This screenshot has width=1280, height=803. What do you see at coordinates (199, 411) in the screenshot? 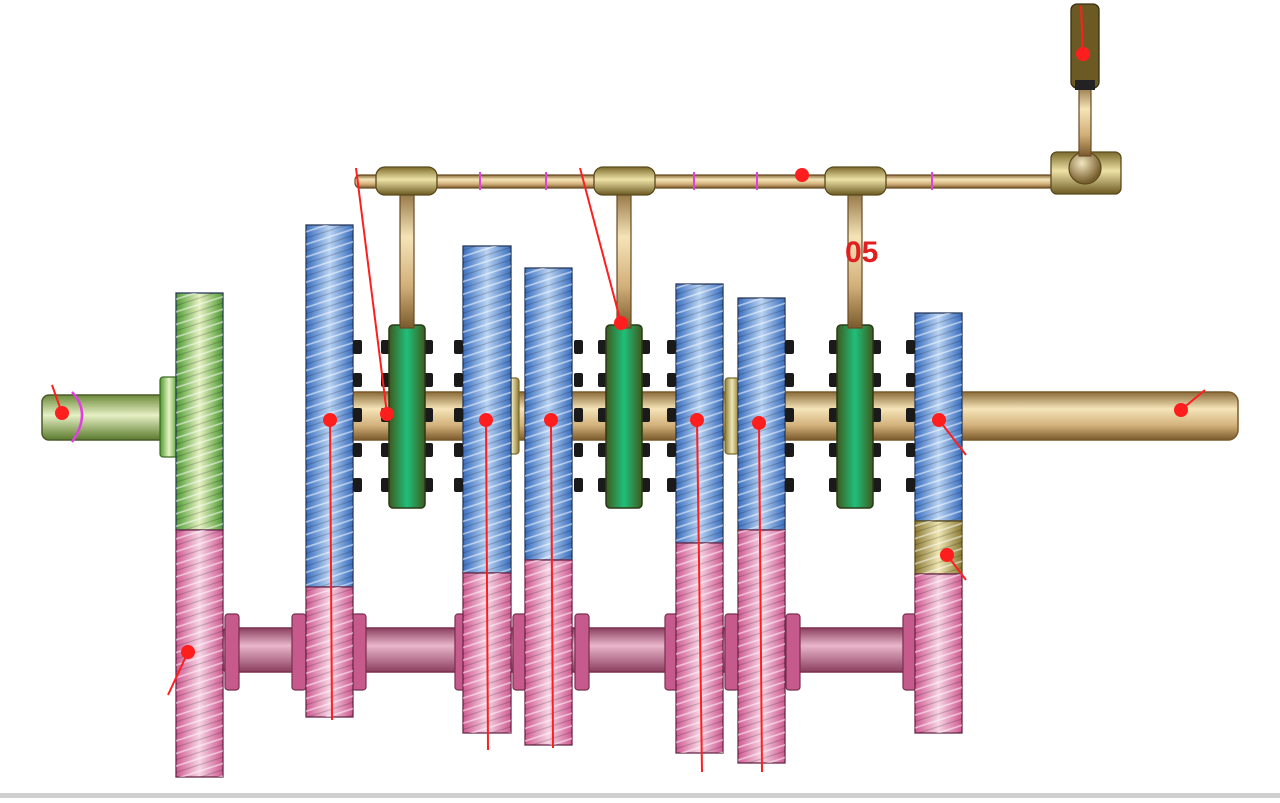
I see `input-gear-teeth` at bounding box center [199, 411].